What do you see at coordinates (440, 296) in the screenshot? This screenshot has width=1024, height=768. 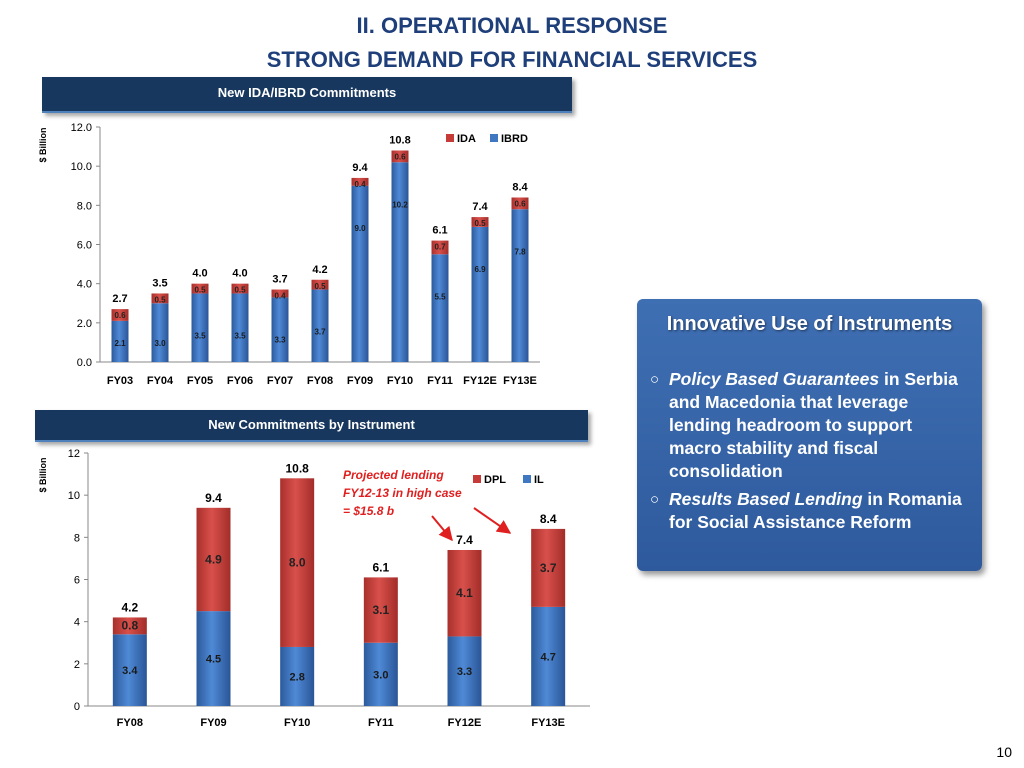 I see `data-label-ibrd: 5.5` at bounding box center [440, 296].